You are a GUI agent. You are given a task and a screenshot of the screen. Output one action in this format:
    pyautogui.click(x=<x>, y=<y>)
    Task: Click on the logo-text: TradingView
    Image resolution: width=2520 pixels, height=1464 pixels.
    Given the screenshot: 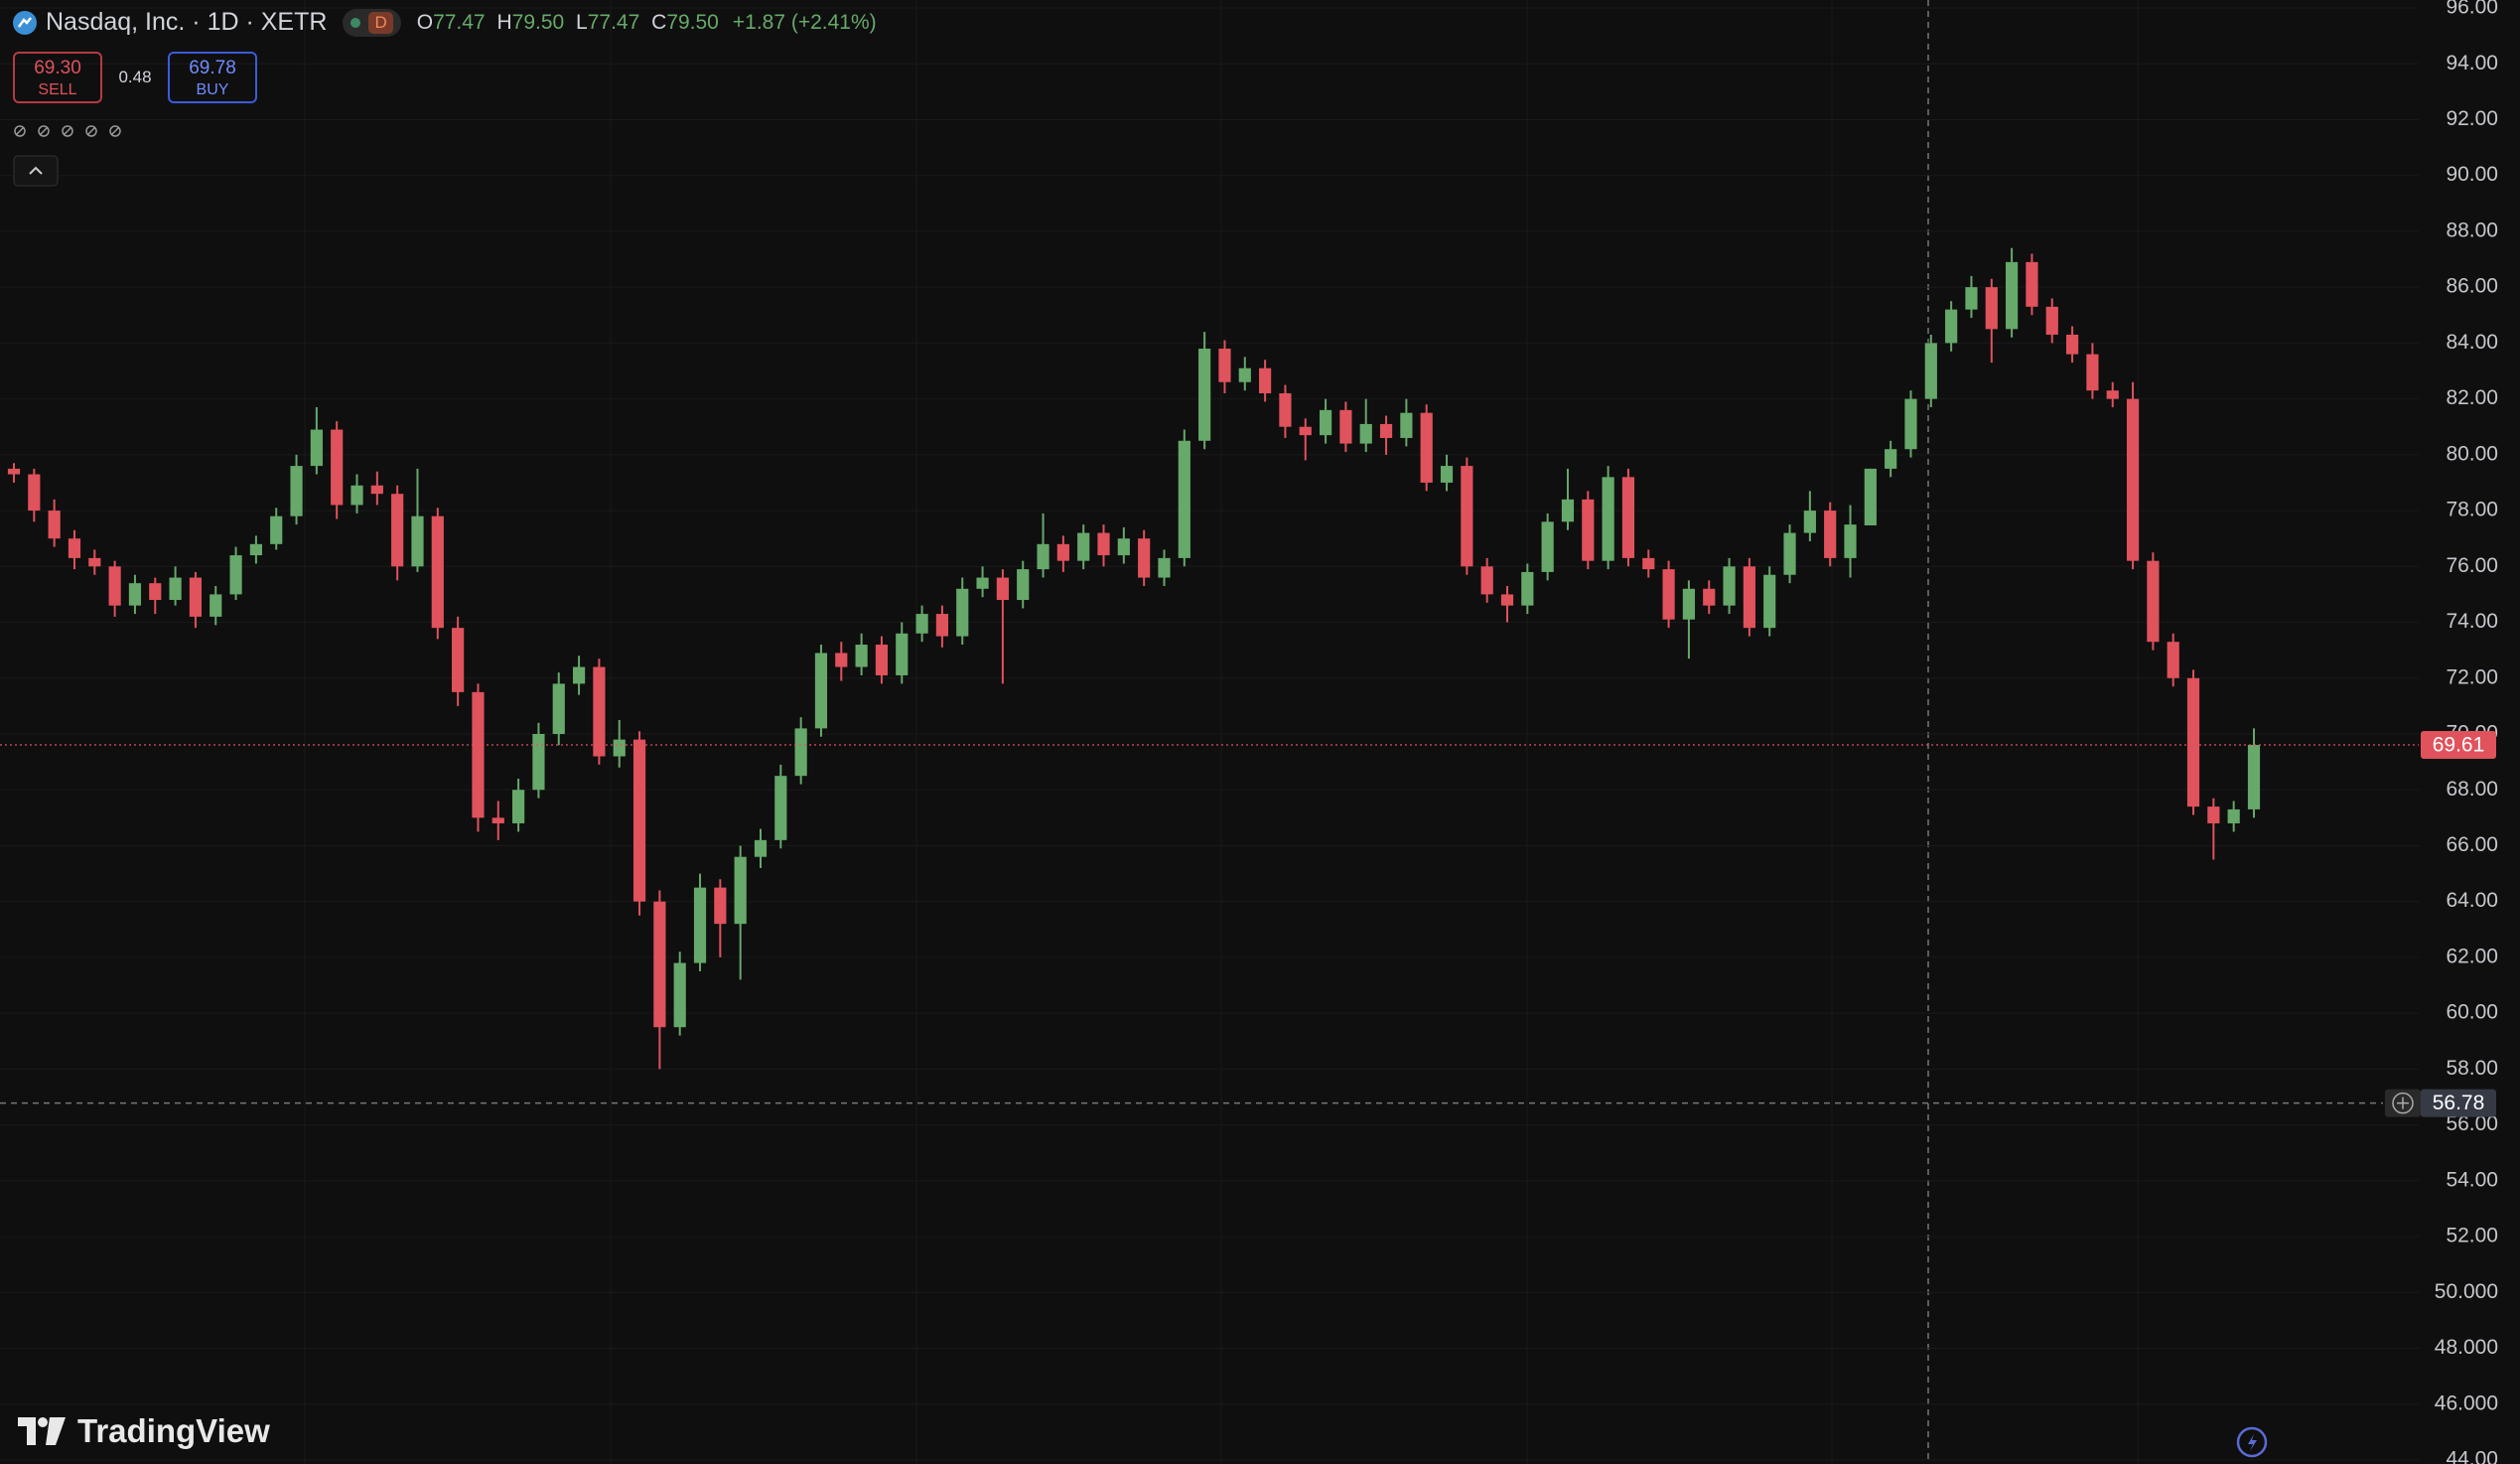 What is the action you would take?
    pyautogui.click(x=173, y=1431)
    